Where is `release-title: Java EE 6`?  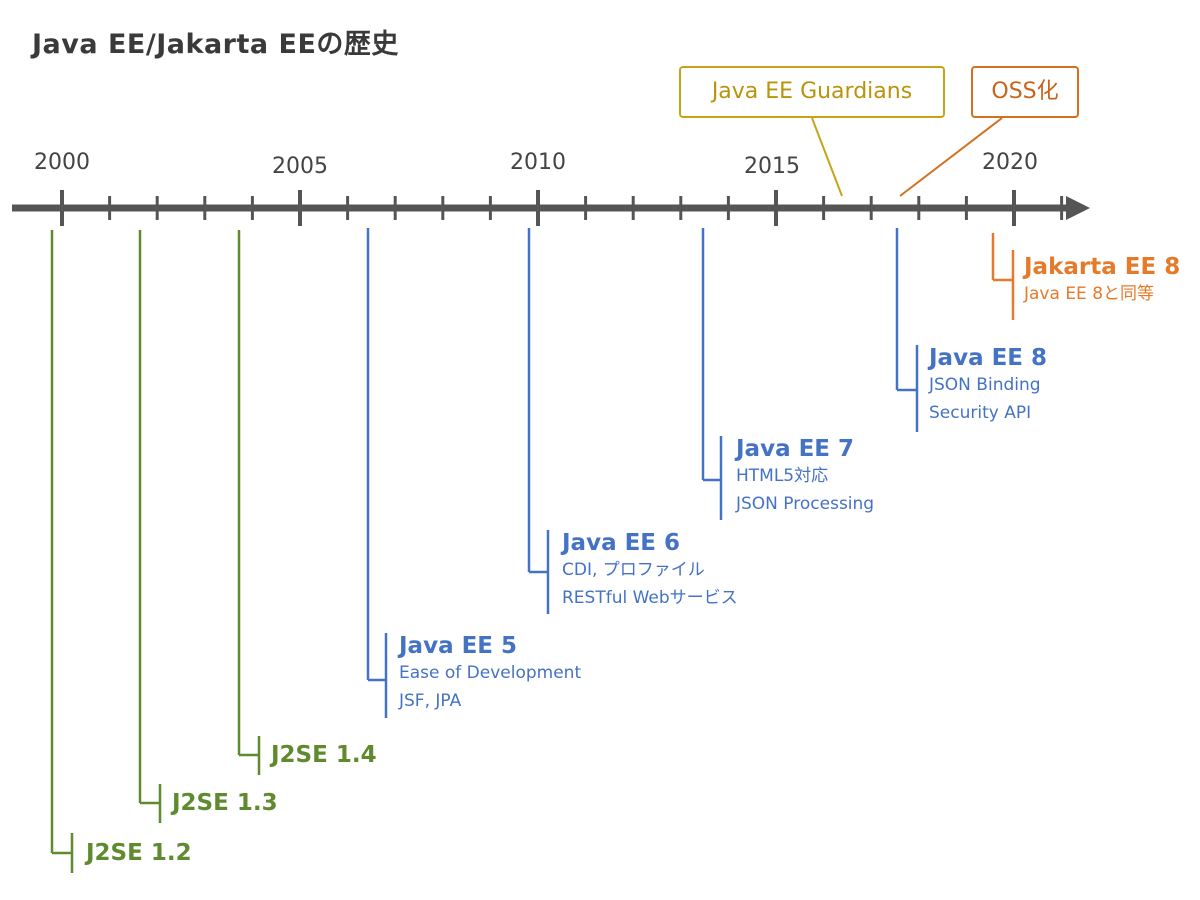 release-title: Java EE 6 is located at coordinates (650, 543).